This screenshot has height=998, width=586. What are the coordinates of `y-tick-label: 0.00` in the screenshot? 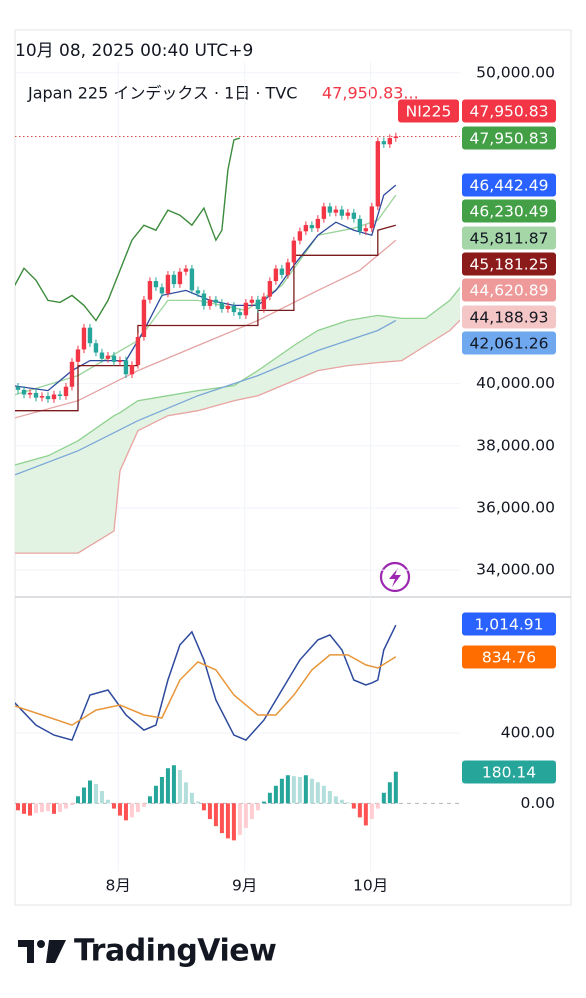 It's located at (537, 803).